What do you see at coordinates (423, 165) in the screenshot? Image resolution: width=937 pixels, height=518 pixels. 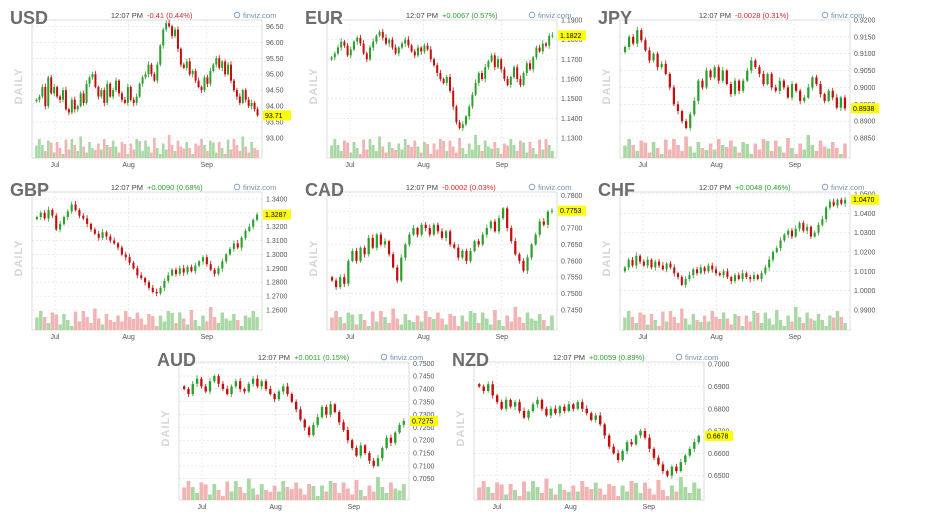 I see `x-tick-label: Aug` at bounding box center [423, 165].